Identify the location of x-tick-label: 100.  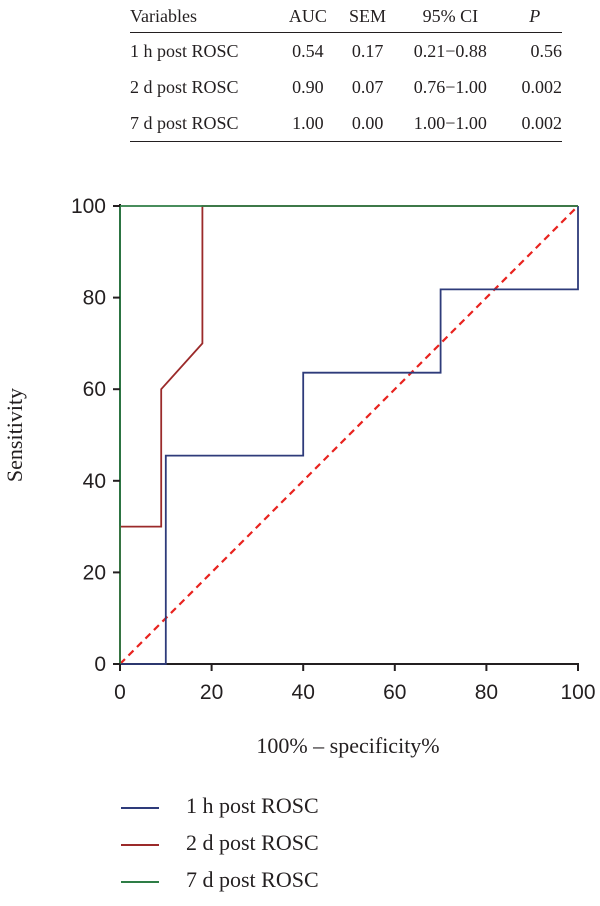
(577, 692).